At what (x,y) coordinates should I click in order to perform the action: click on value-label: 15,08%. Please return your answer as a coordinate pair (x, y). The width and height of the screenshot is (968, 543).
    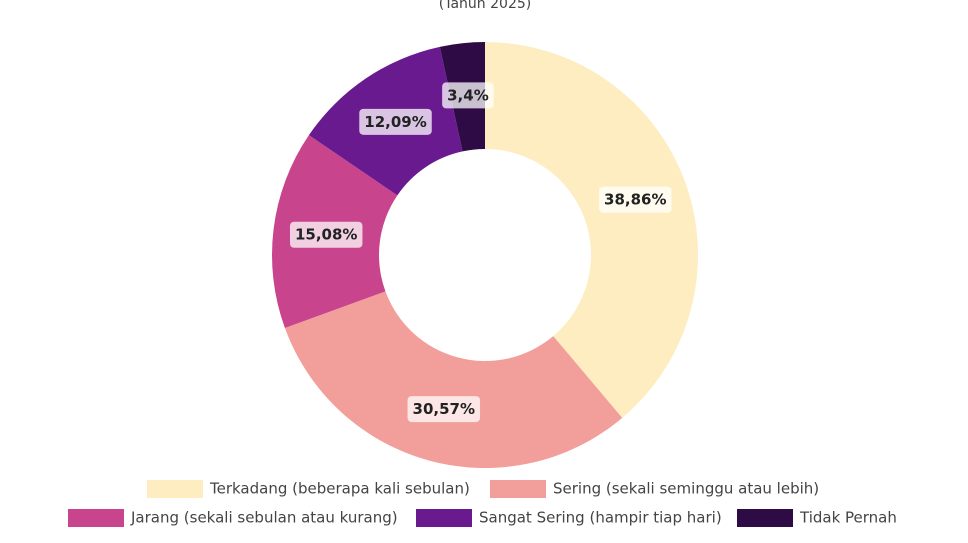
    Looking at the image, I should click on (326, 235).